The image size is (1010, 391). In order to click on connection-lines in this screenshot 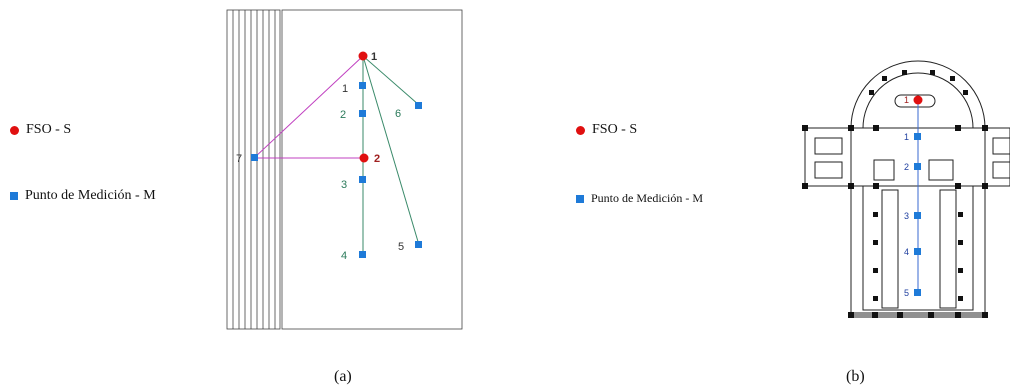, I will do `click(336, 155)`.